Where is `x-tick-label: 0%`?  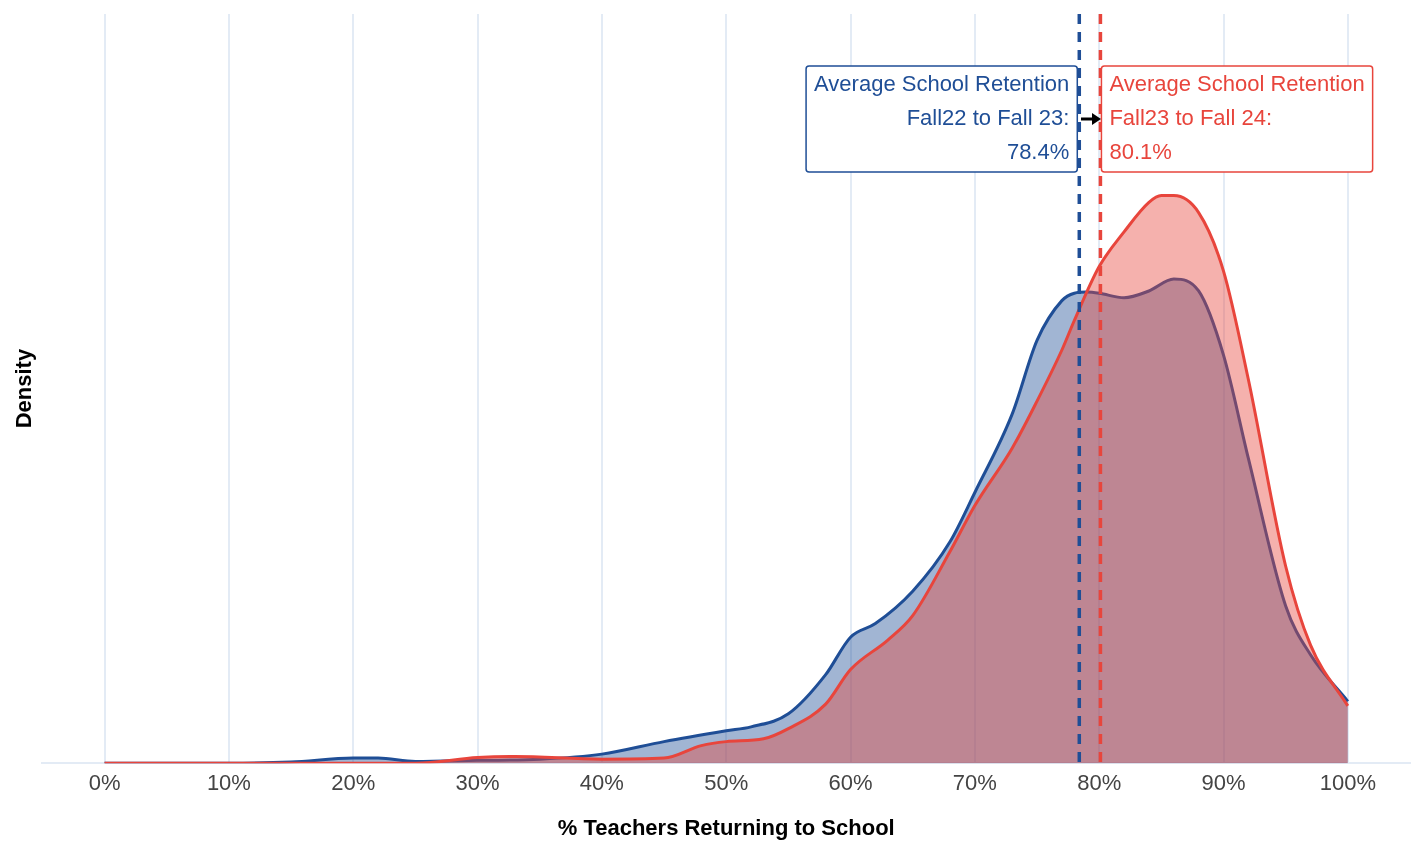
x-tick-label: 0% is located at coordinates (104, 783).